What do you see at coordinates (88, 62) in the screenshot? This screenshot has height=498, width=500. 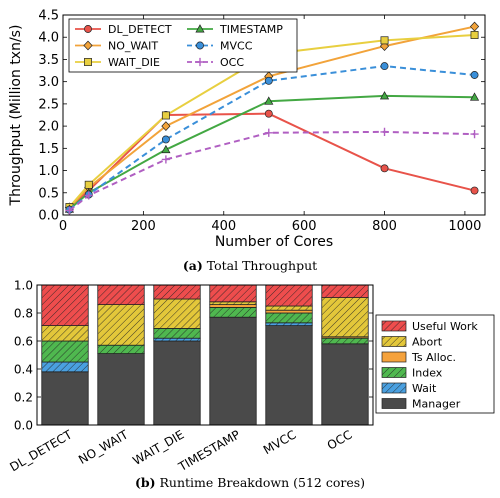 I see `legend-marker-wait-die` at bounding box center [88, 62].